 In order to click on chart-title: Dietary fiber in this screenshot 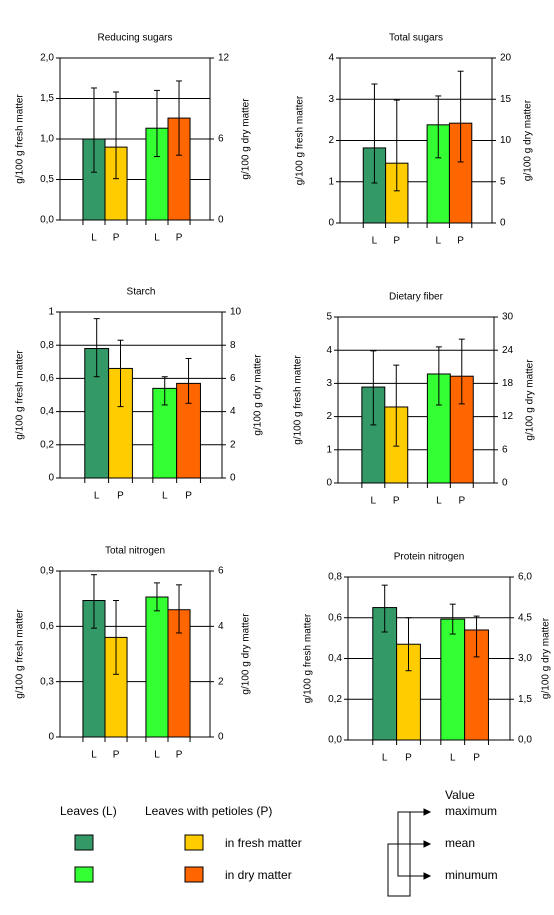, I will do `click(416, 297)`.